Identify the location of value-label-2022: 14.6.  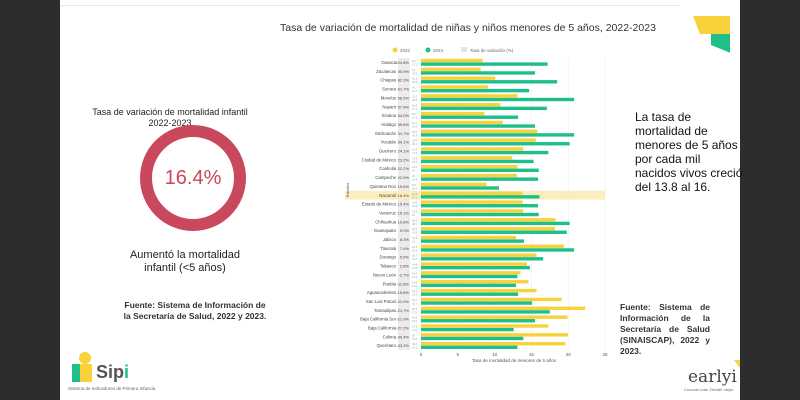
(415, 282).